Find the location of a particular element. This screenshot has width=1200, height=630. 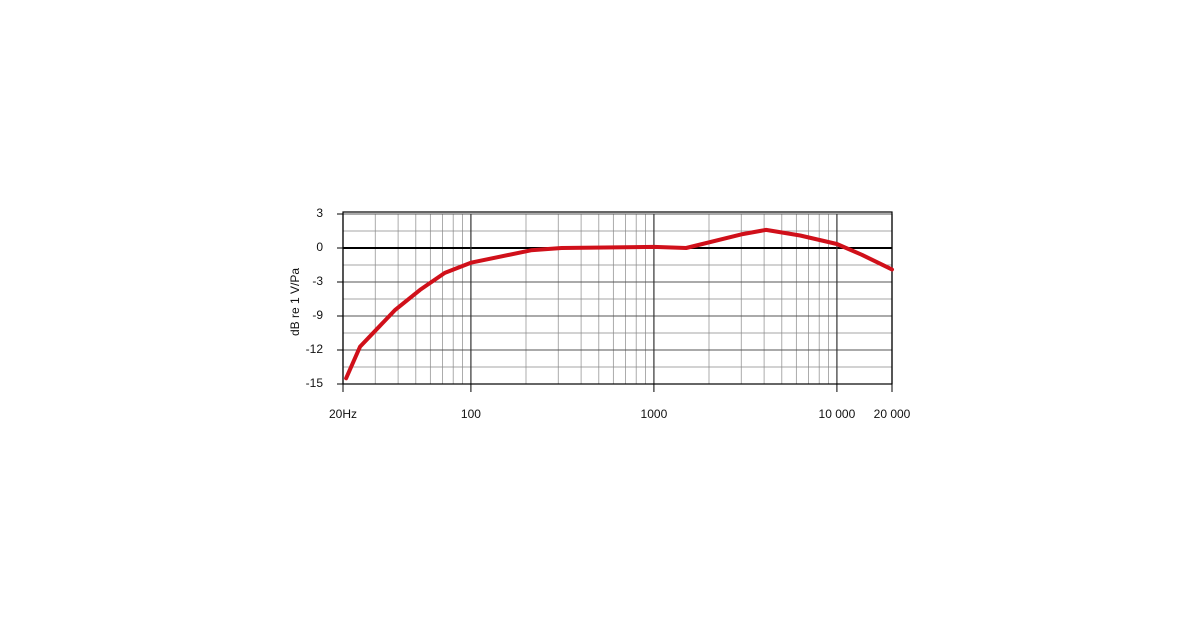

x-tick-label: 10 000 is located at coordinates (837, 414).